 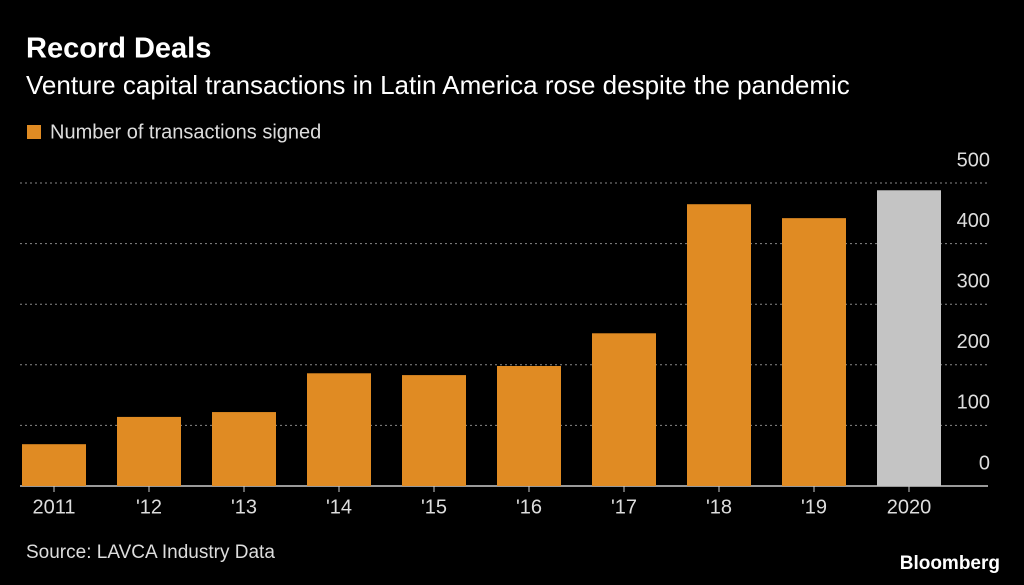 I want to click on x-tick-label: '17, so click(x=624, y=507).